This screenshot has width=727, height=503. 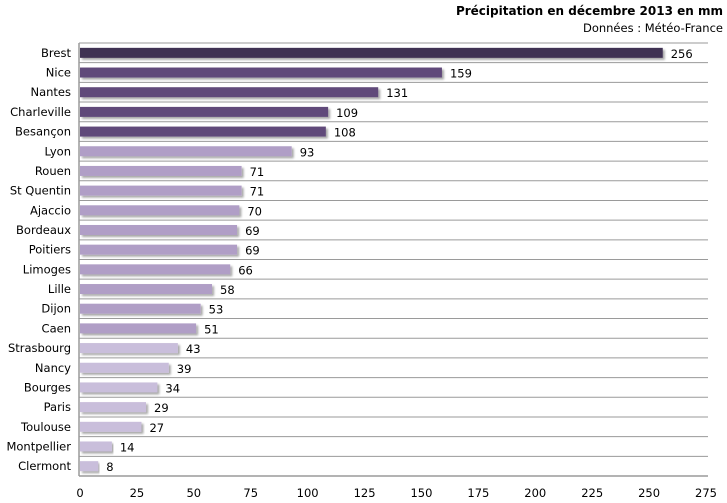 What do you see at coordinates (111, 426) in the screenshot?
I see `bar-Toulouse` at bounding box center [111, 426].